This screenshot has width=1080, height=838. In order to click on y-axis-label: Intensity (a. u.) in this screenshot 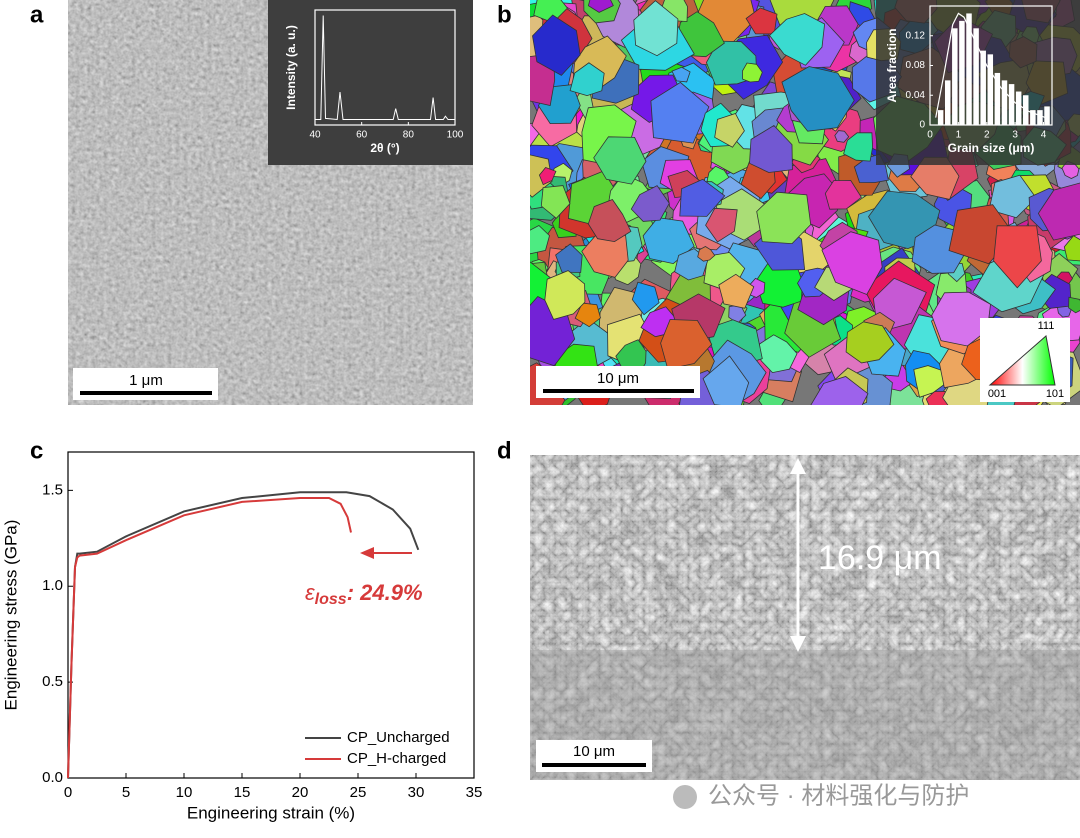, I will do `click(291, 67)`.